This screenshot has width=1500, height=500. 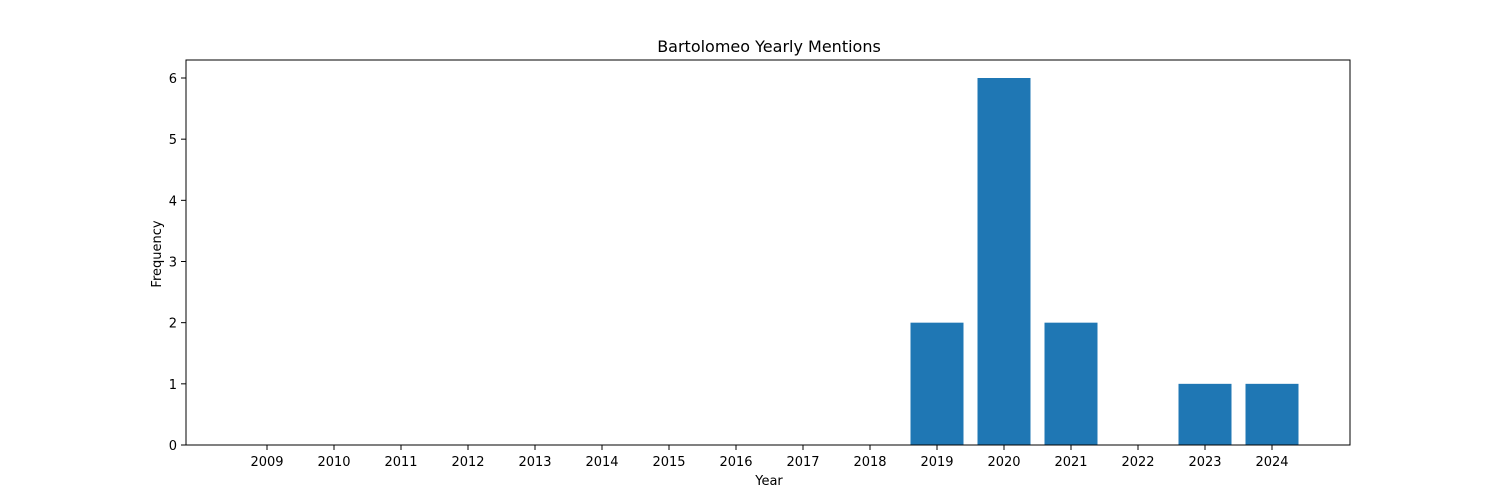 What do you see at coordinates (177, 263) in the screenshot?
I see `y-axis: 0 1 2 3 4 5 6` at bounding box center [177, 263].